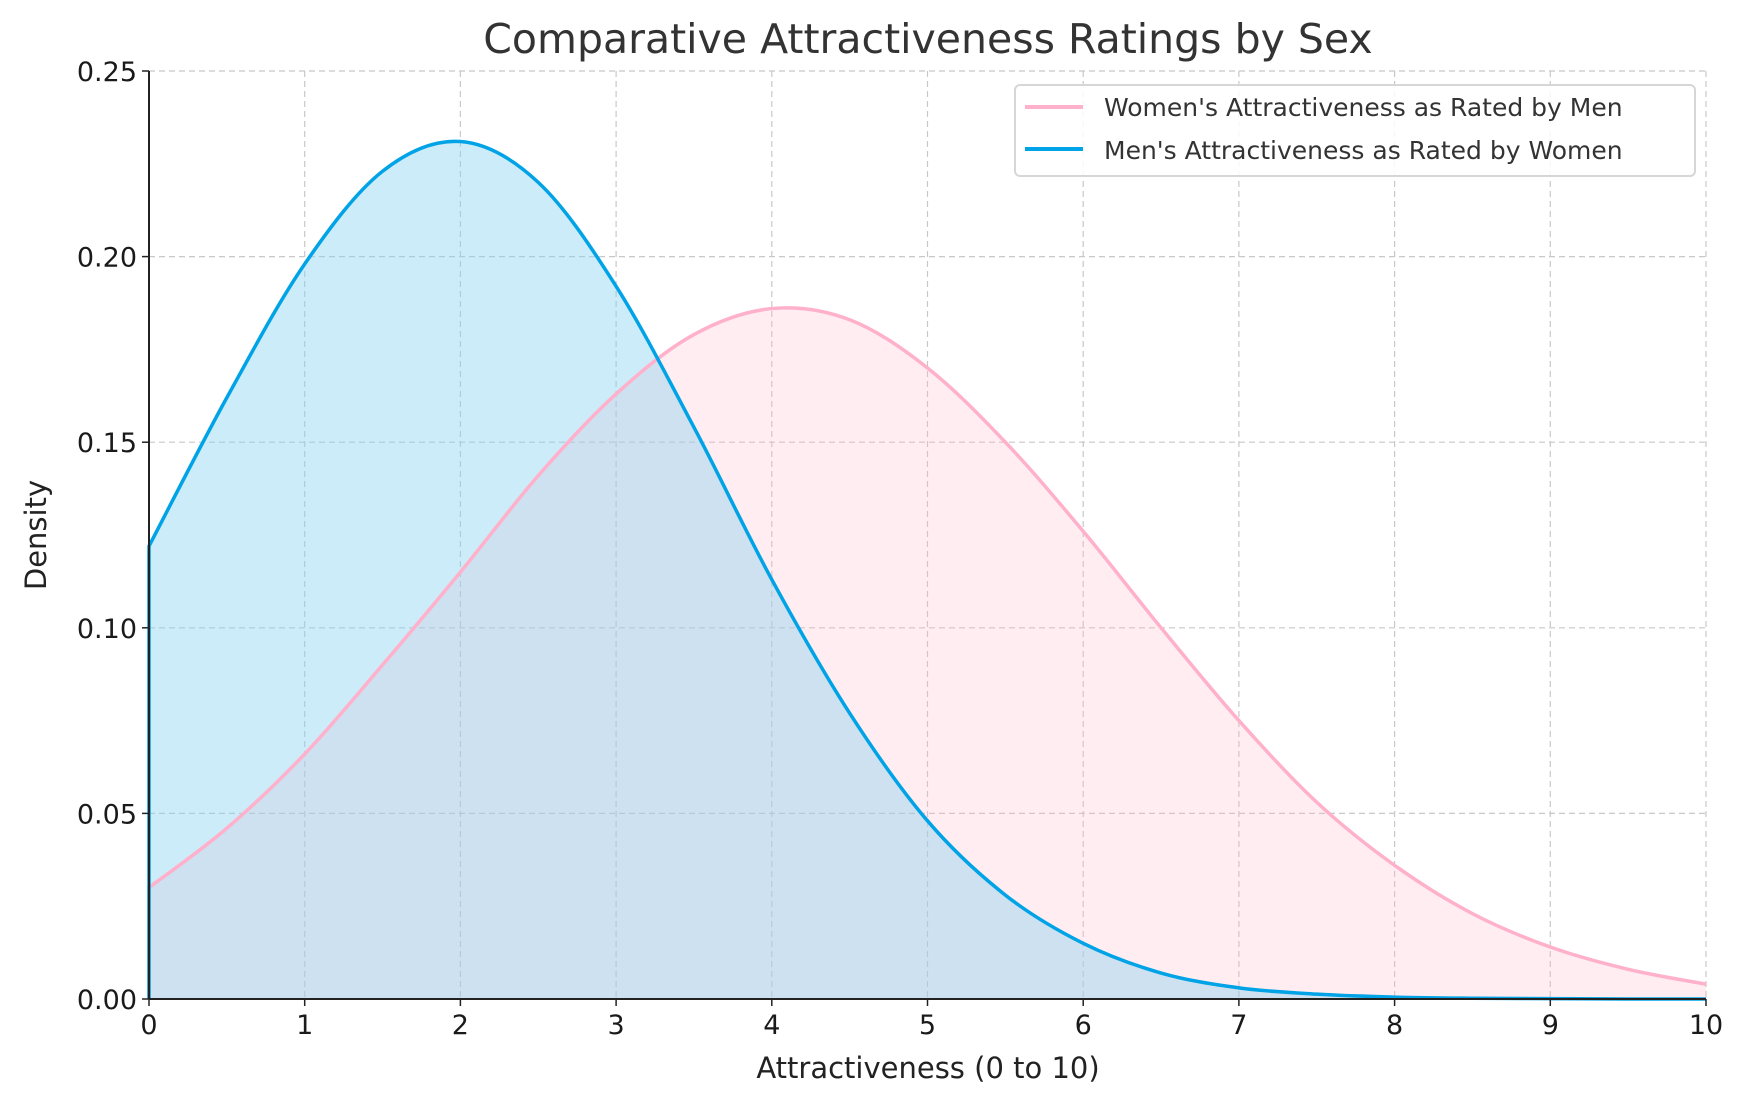 Image resolution: width=1739 pixels, height=1101 pixels. What do you see at coordinates (107, 258) in the screenshot?
I see `y-tick-label: 0.20` at bounding box center [107, 258].